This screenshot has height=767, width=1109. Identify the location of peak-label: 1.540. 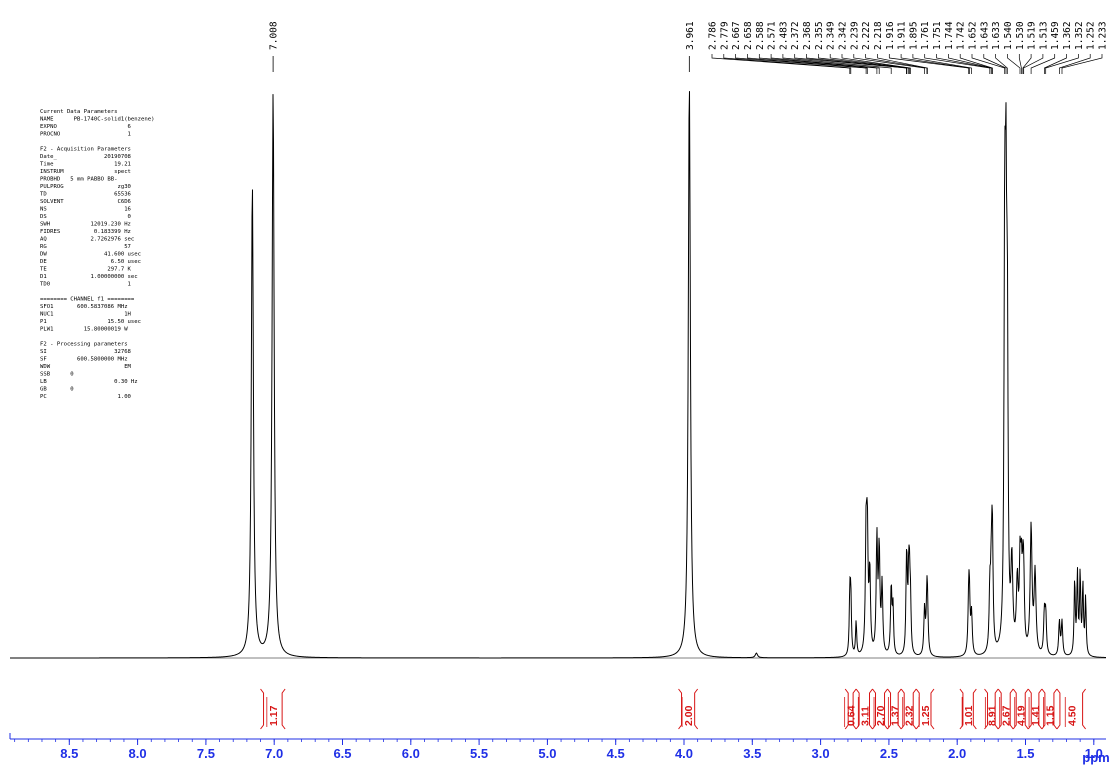
(1008, 35).